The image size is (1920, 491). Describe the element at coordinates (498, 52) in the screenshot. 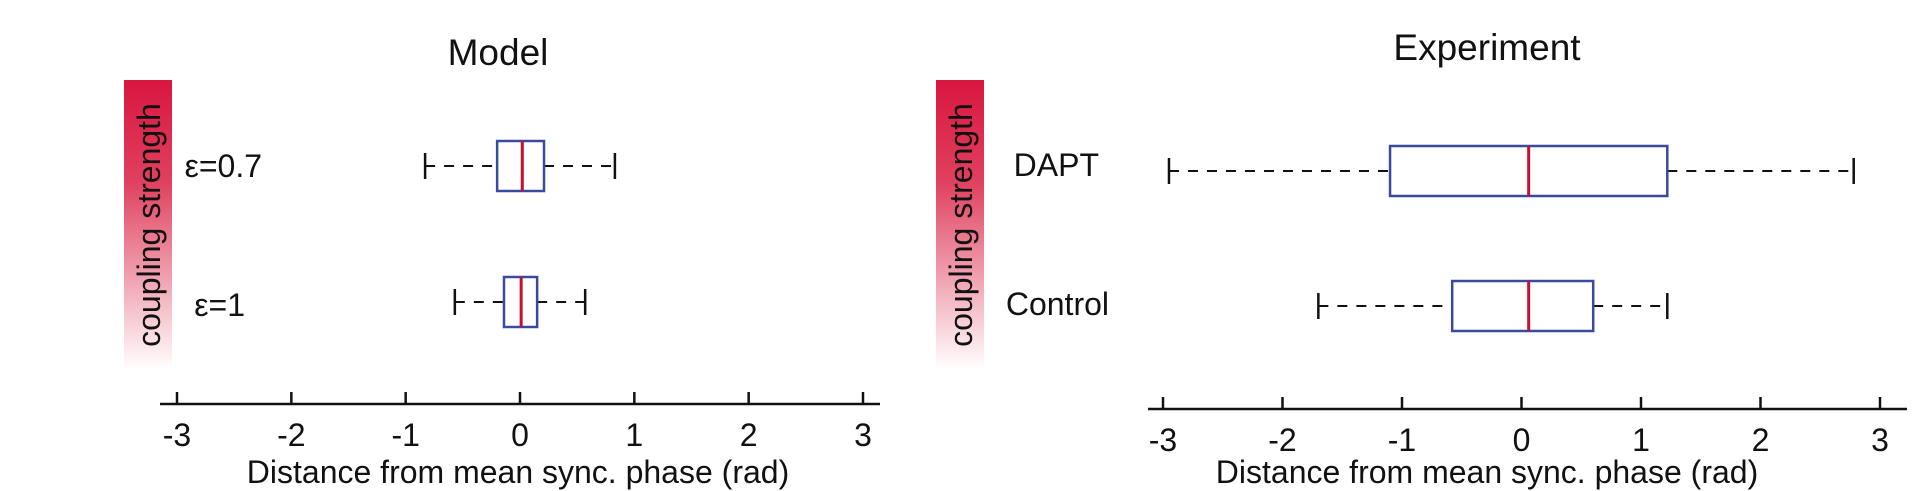

I see `chart-title: Model` at that location.